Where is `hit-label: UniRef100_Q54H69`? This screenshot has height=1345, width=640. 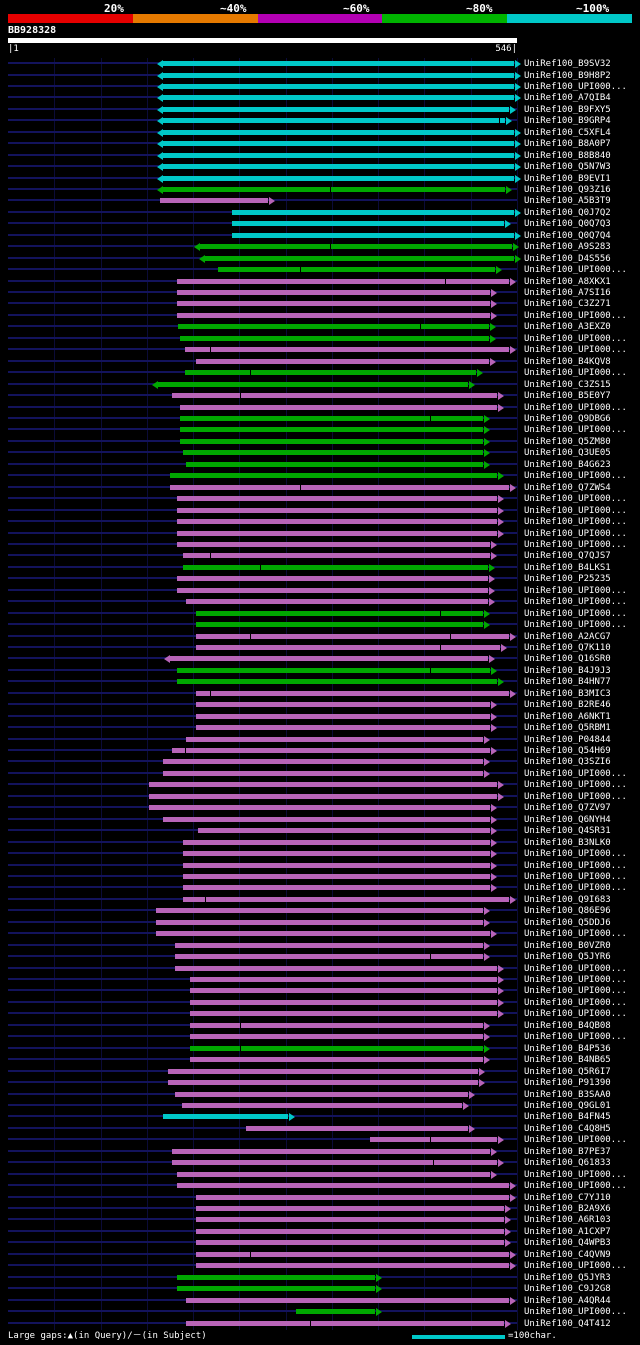 hit-label: UniRef100_Q54H69 is located at coordinates (567, 751).